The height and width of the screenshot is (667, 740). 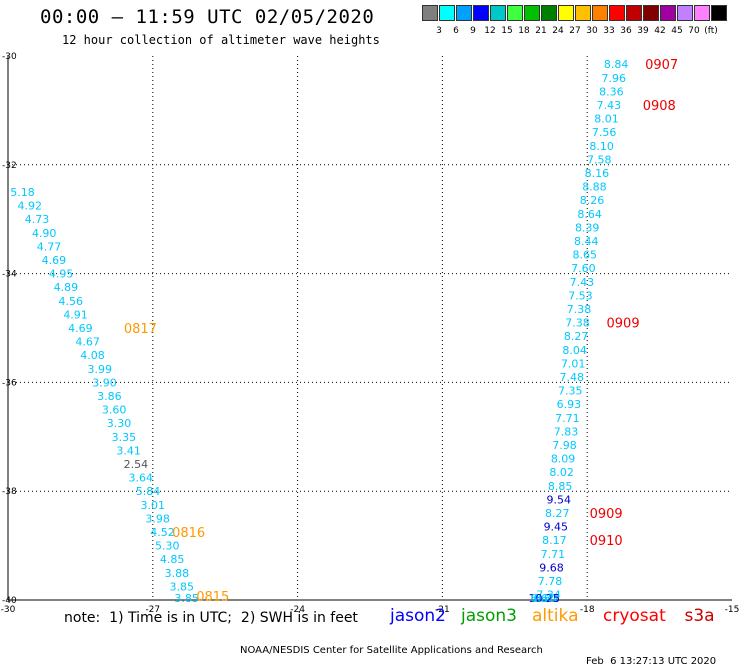 What do you see at coordinates (555, 616) in the screenshot?
I see `satellite-altika: altika` at bounding box center [555, 616].